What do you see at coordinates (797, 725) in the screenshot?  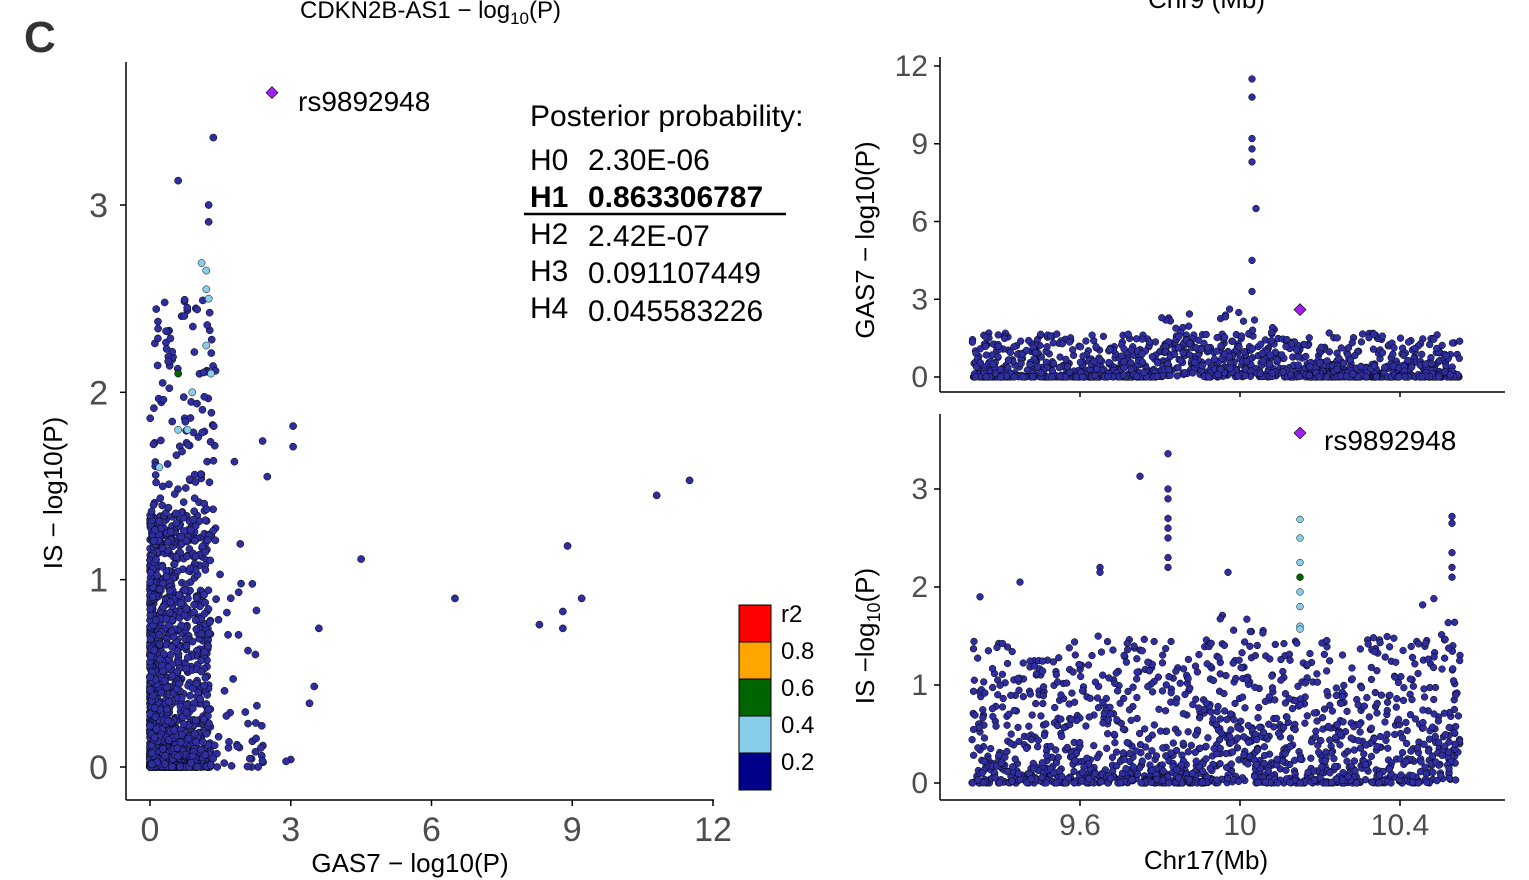 I see `legend-label-0.4: 0.4` at bounding box center [797, 725].